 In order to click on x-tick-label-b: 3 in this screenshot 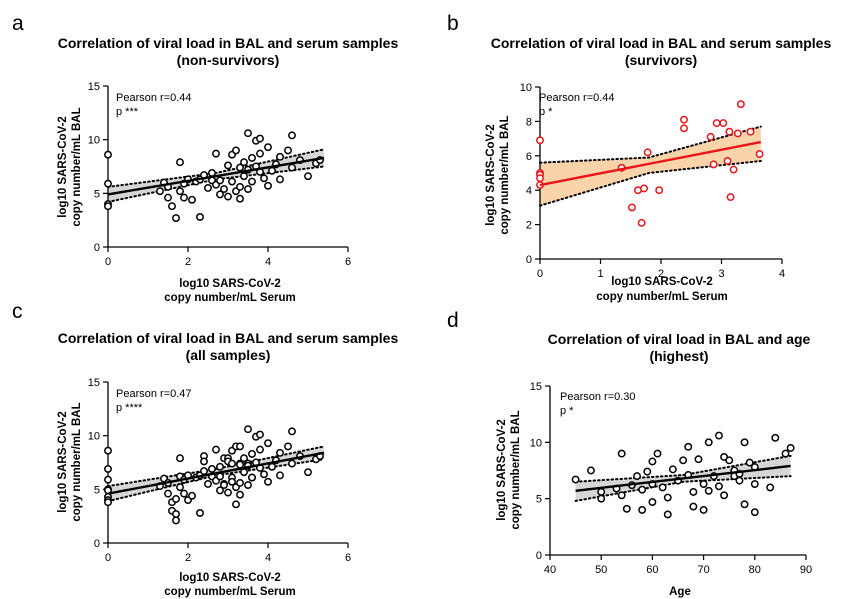, I will do `click(721, 274)`.